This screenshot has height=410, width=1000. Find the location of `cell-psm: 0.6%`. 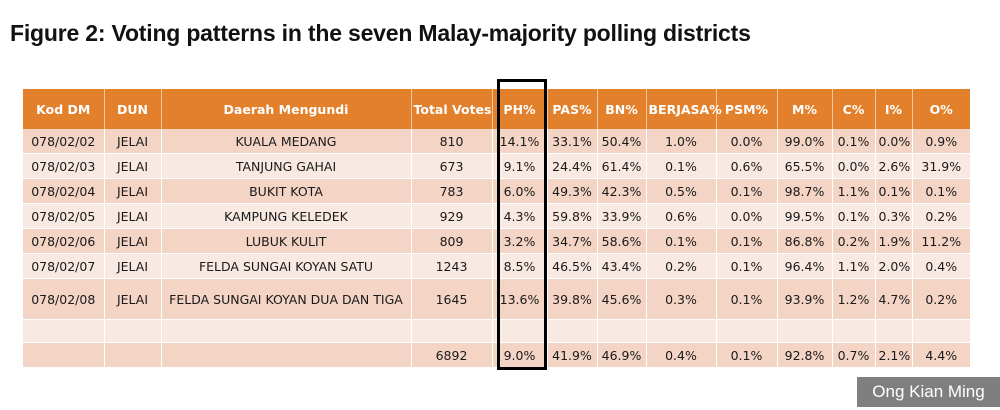

cell-psm: 0.6% is located at coordinates (747, 166).